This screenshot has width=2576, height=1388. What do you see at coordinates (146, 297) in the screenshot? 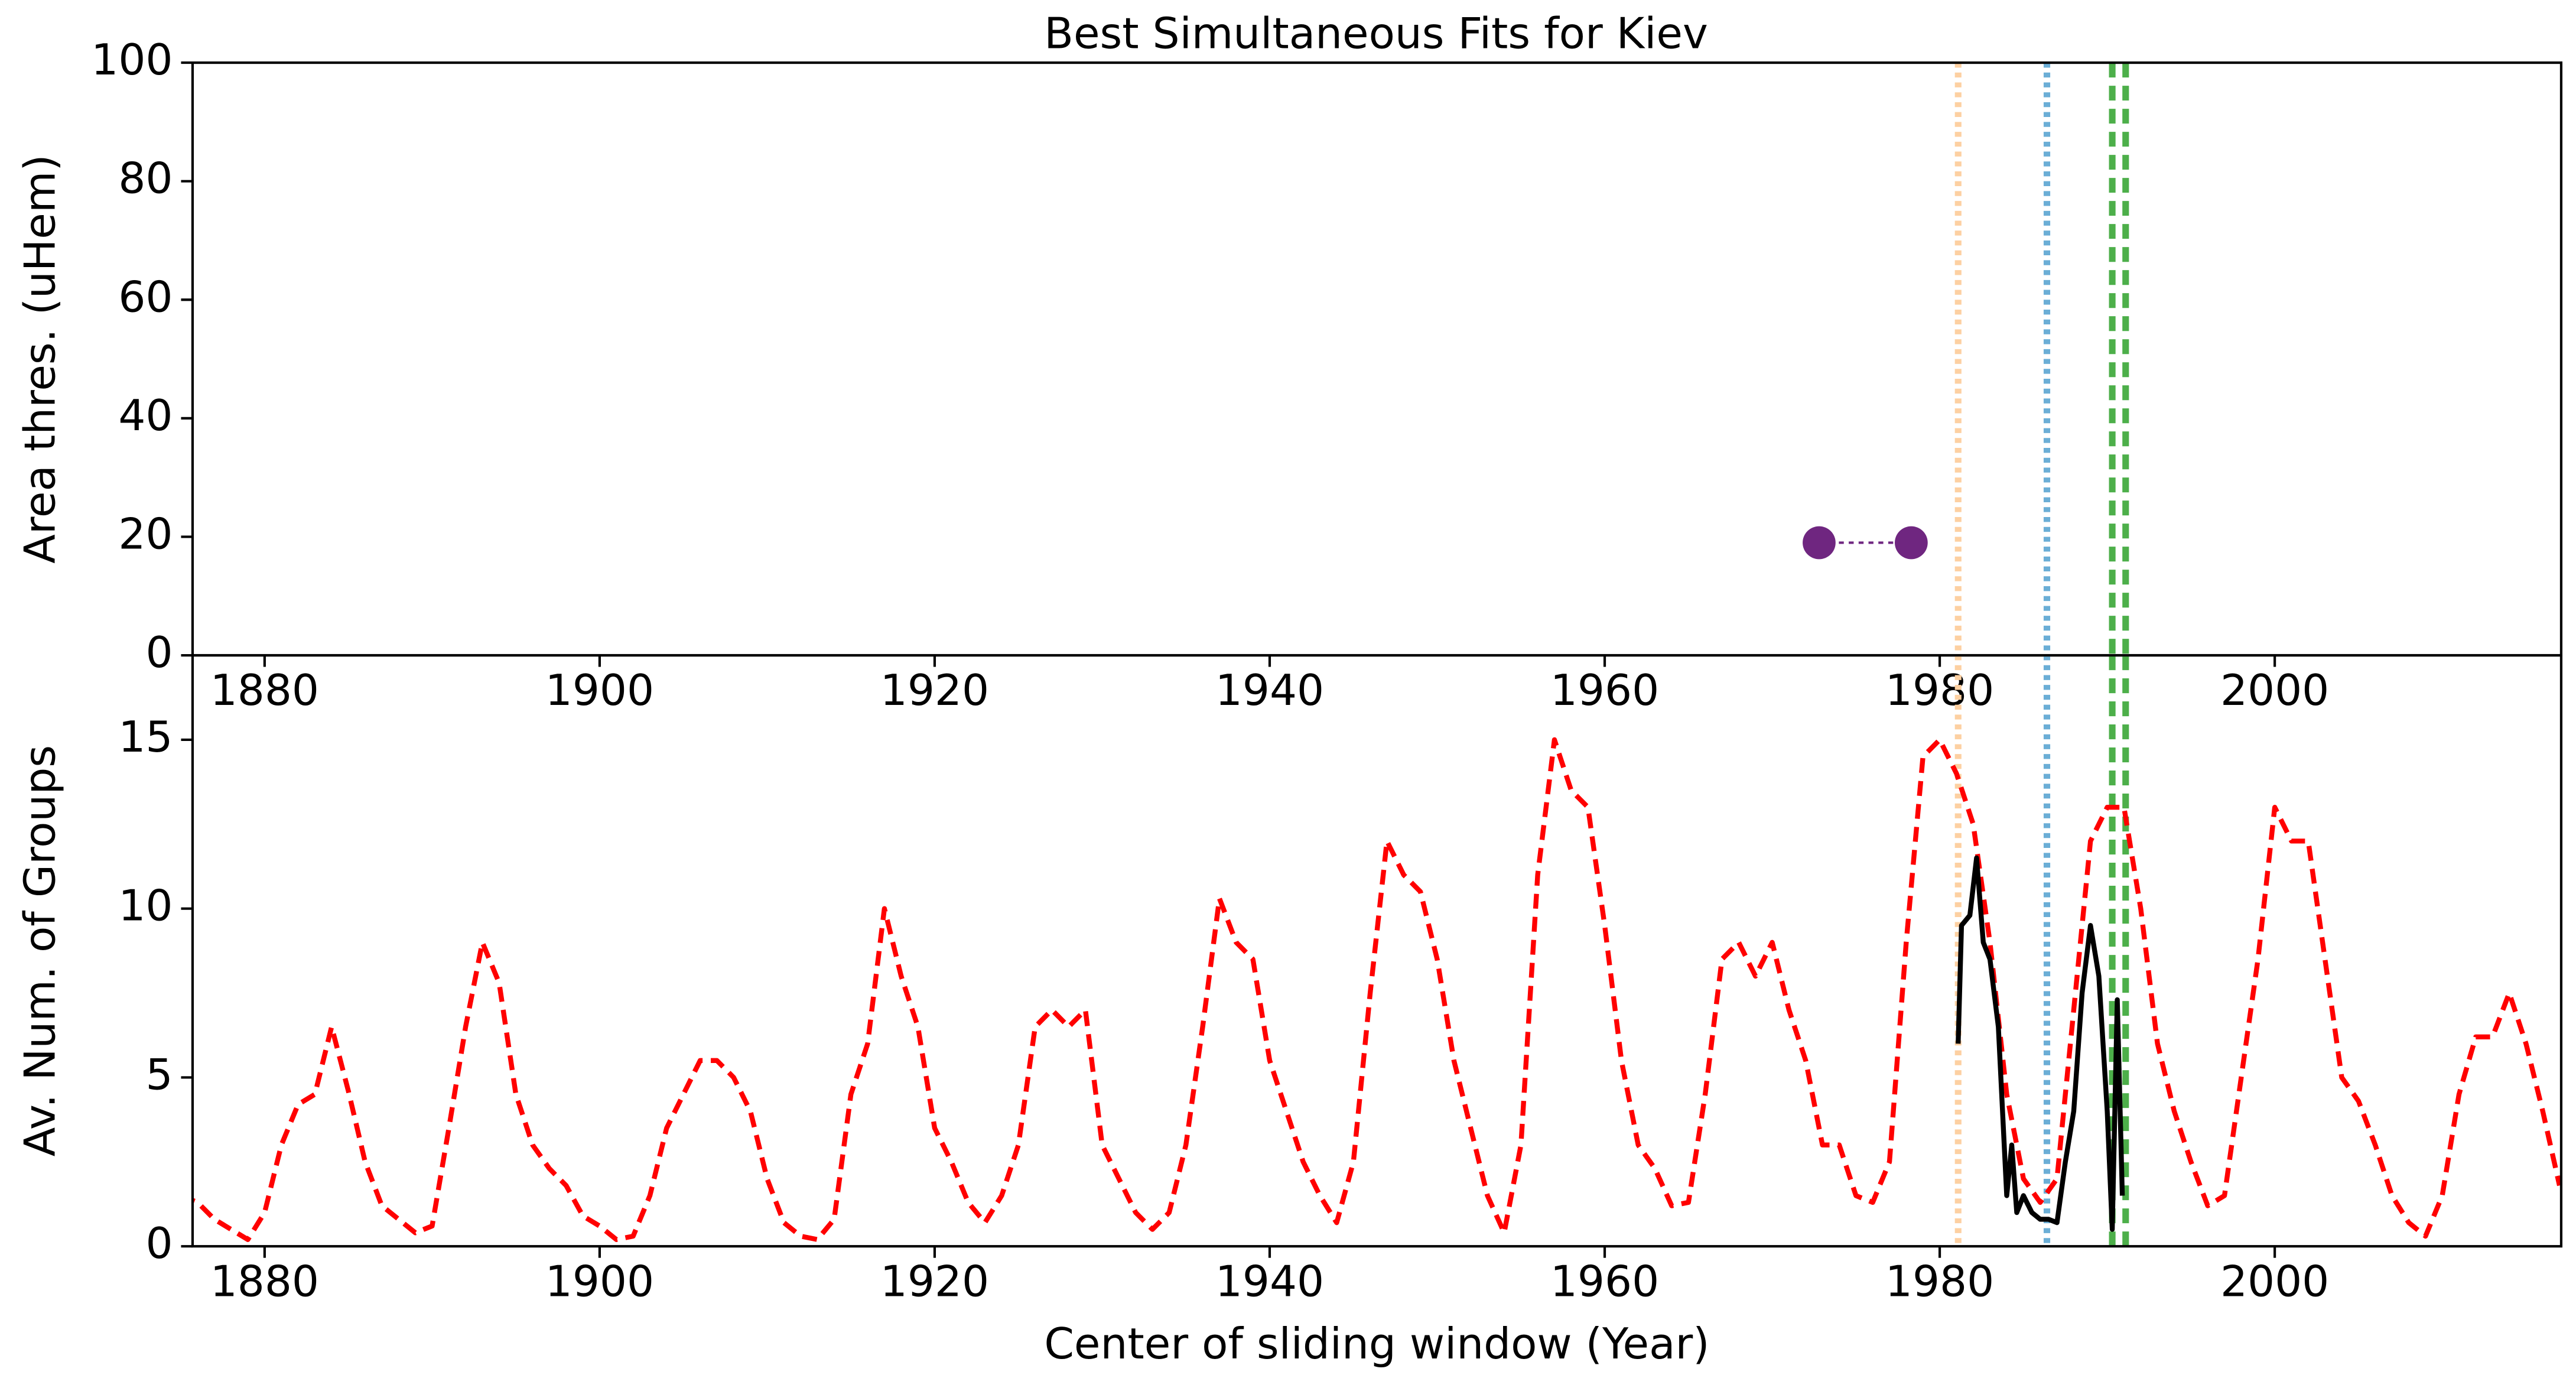
I see `y-tick-label: 60` at bounding box center [146, 297].